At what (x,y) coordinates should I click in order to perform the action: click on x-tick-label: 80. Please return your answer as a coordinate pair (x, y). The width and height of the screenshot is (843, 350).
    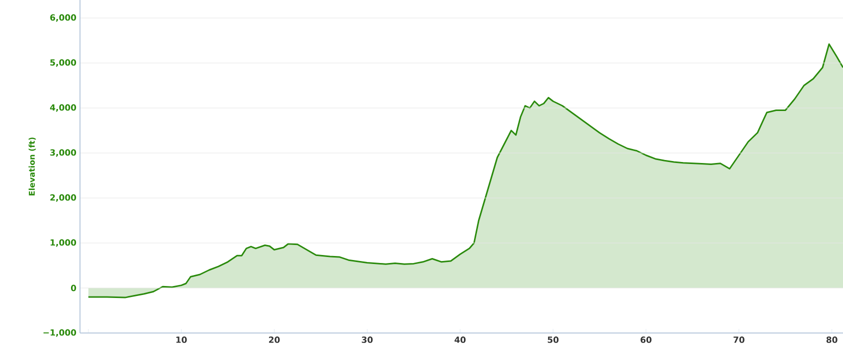
    Looking at the image, I should click on (832, 339).